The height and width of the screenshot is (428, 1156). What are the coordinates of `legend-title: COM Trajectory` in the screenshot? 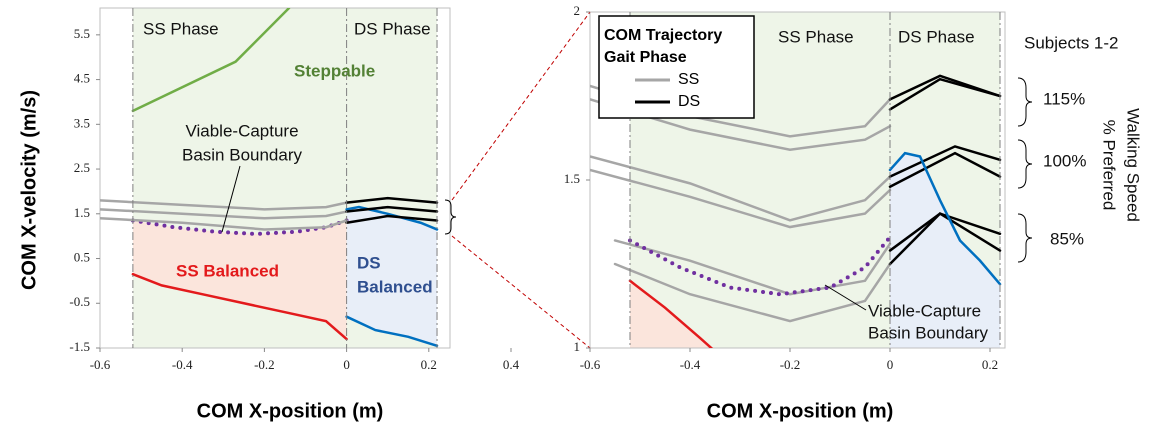 It's located at (663, 35).